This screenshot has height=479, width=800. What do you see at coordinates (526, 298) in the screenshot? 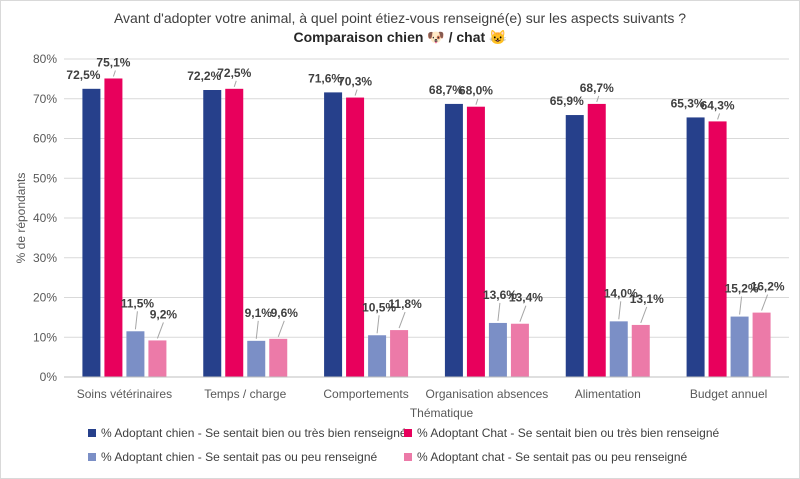
I see `data-label: 13,4%` at bounding box center [526, 298].